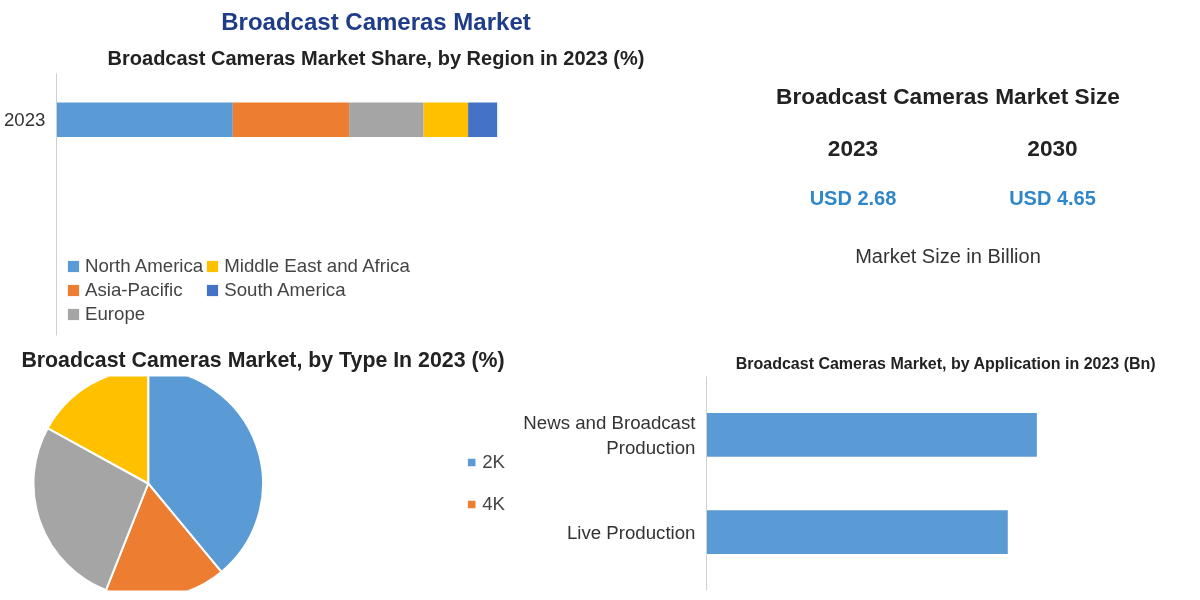 This screenshot has height=600, width=1200. Describe the element at coordinates (1052, 197) in the screenshot. I see `text: USD 4.65` at that location.